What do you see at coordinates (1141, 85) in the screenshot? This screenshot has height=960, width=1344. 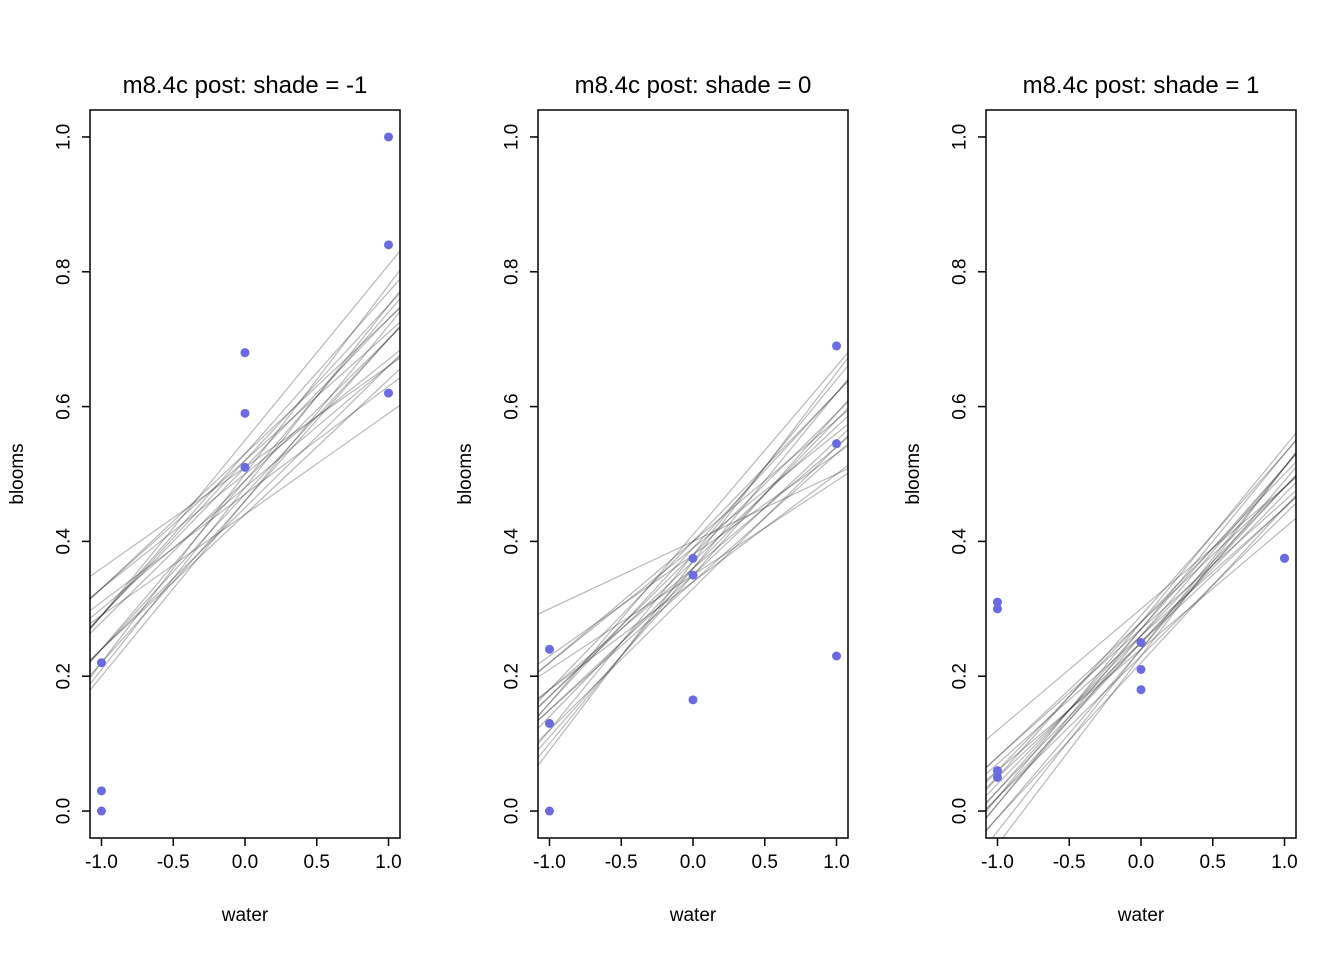 I see `panel-title: m8.4c post: shade = 1` at bounding box center [1141, 85].